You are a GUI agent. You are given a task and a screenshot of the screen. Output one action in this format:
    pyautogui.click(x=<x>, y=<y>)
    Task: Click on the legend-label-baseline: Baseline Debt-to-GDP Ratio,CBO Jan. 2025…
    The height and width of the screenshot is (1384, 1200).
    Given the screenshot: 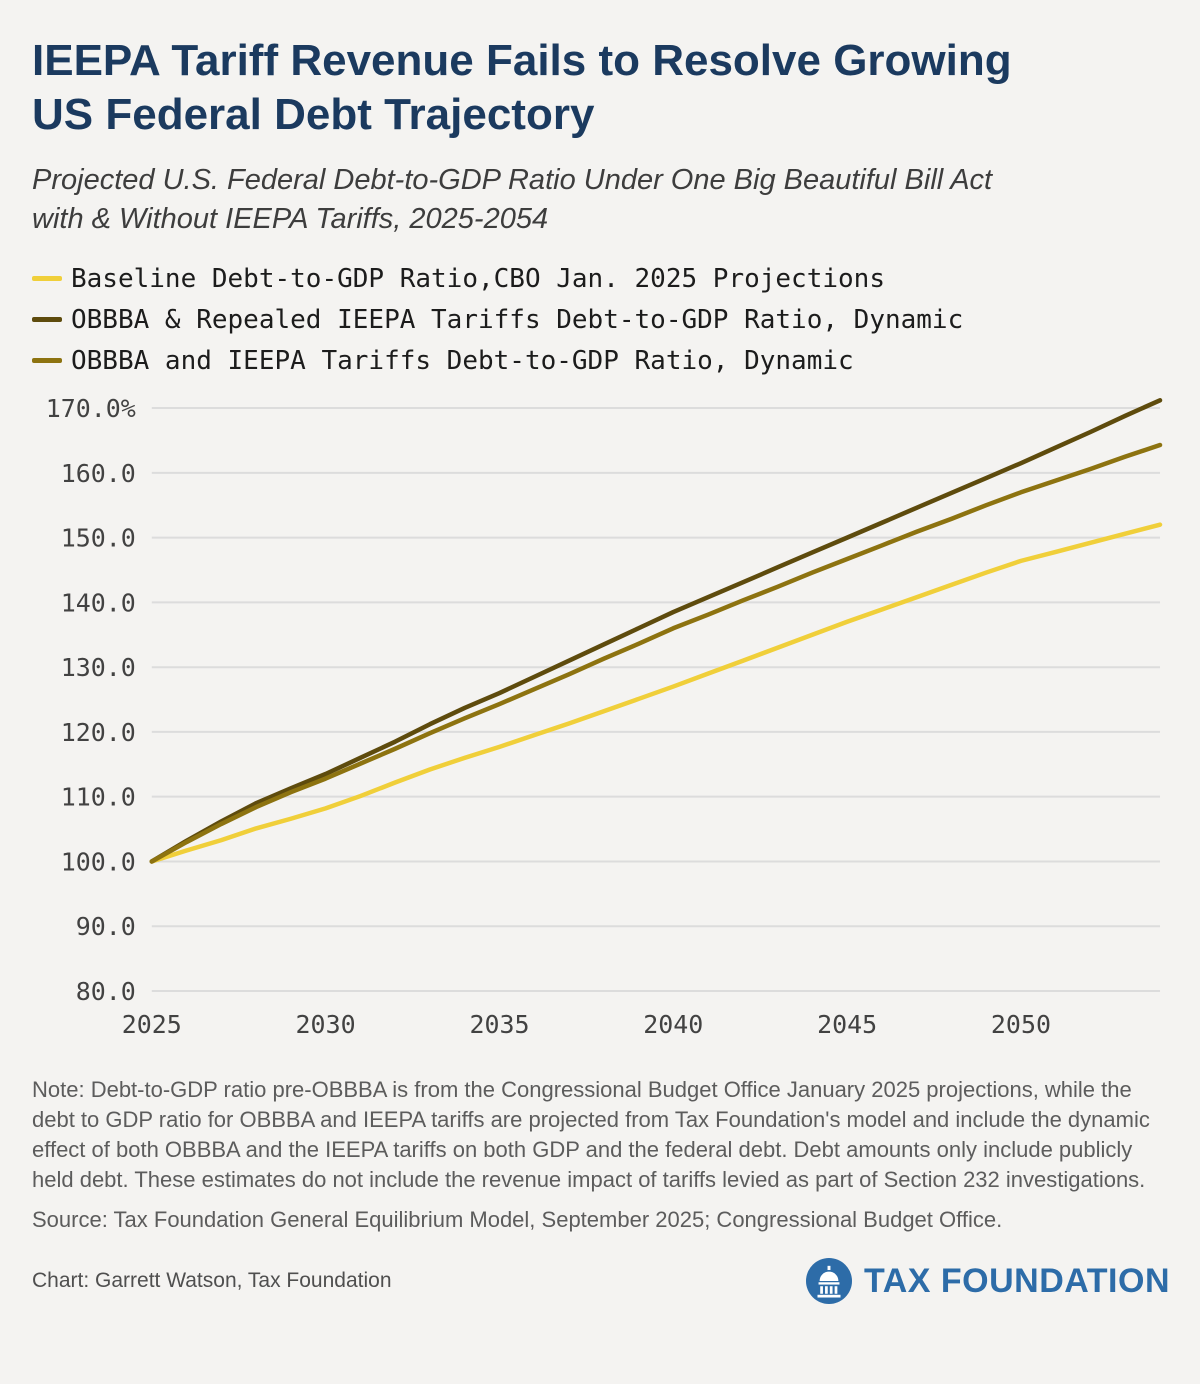 What is the action you would take?
    pyautogui.click(x=478, y=278)
    